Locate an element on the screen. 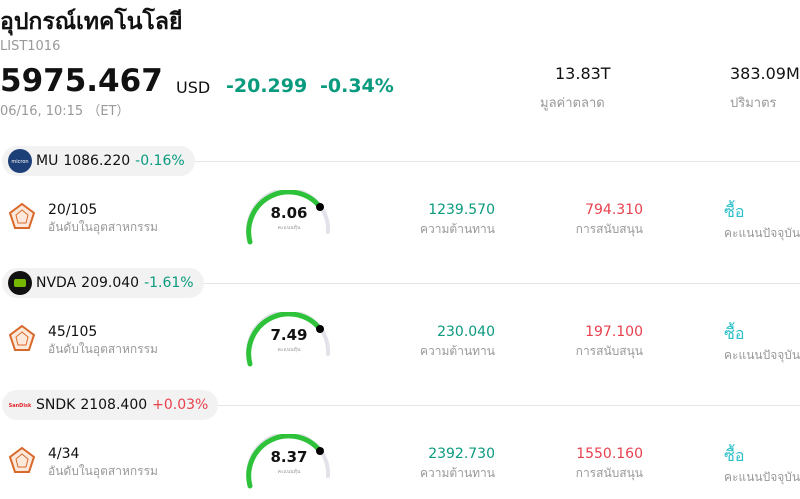  time: 06/16, 10:15 （ET） is located at coordinates (65, 111).